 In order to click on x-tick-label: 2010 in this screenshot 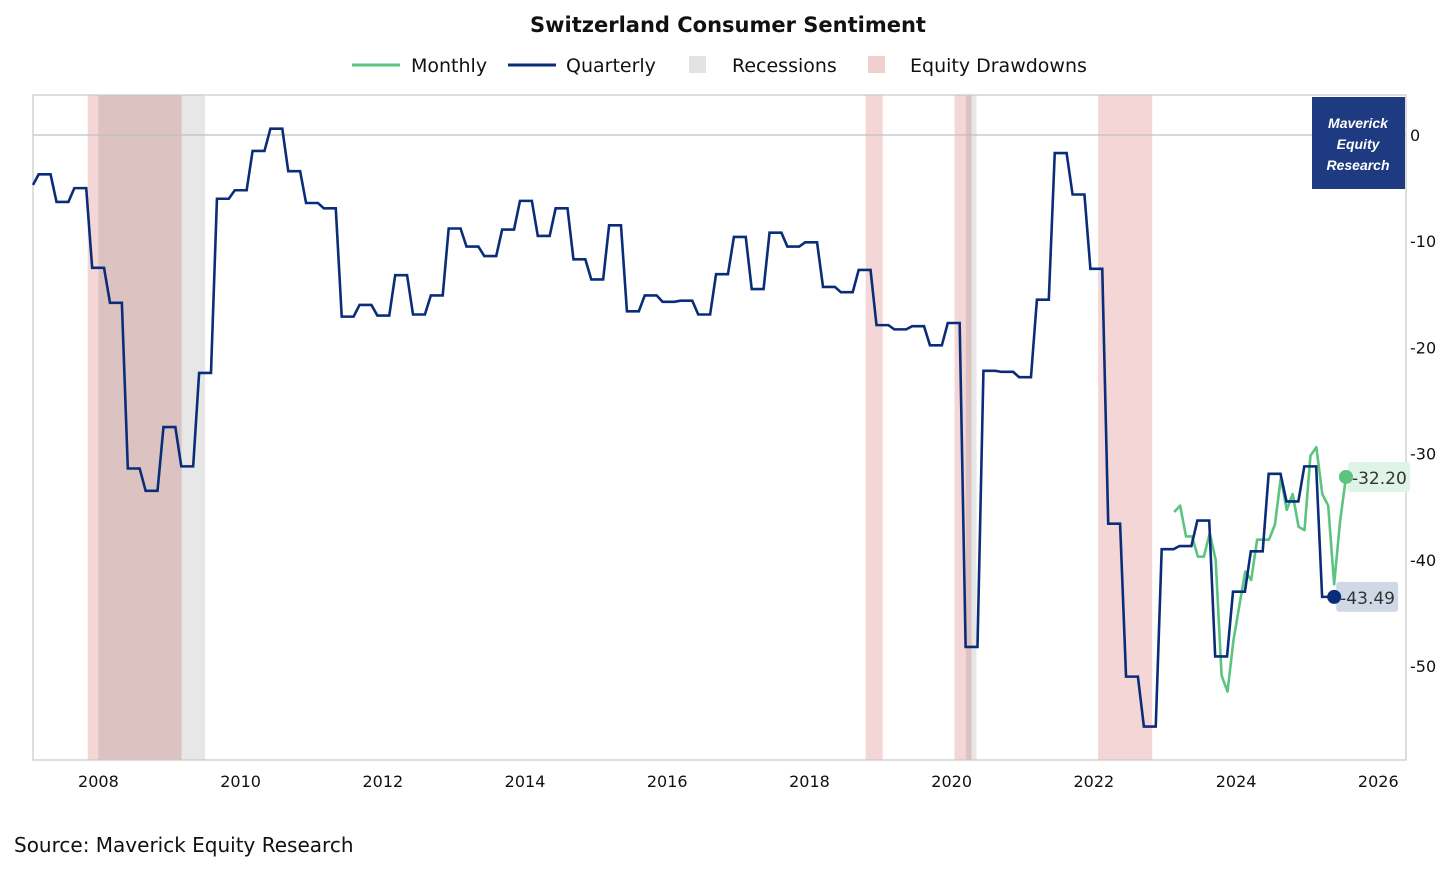, I will do `click(240, 781)`.